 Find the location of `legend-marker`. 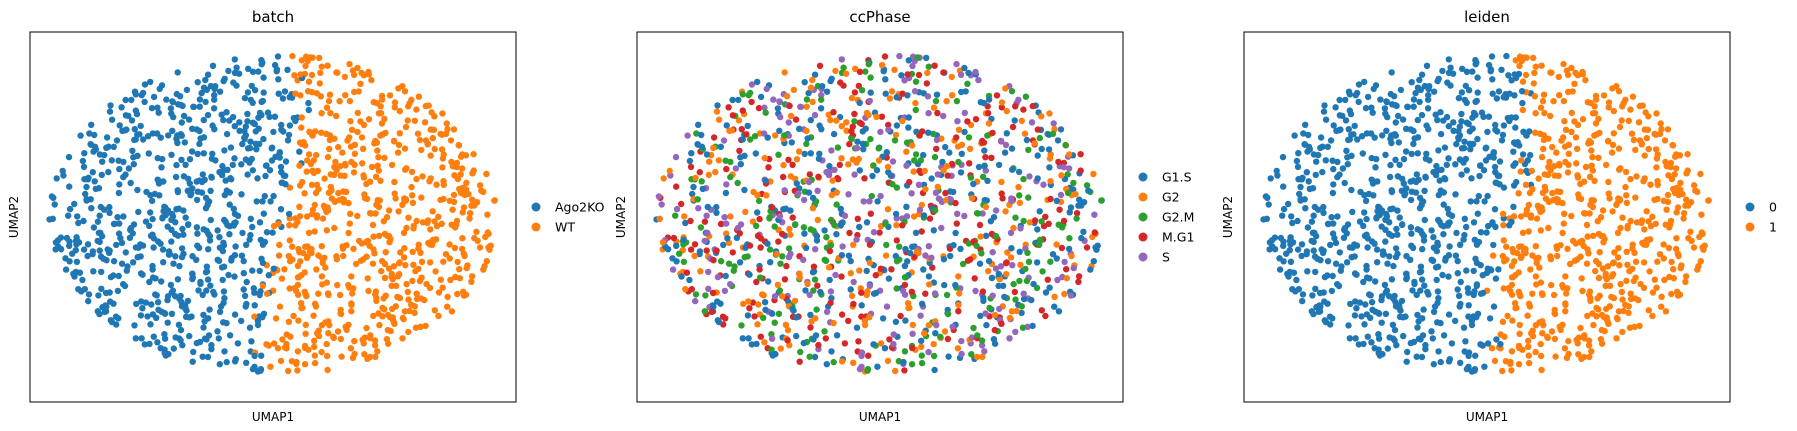

legend-marker is located at coordinates (1143, 237).